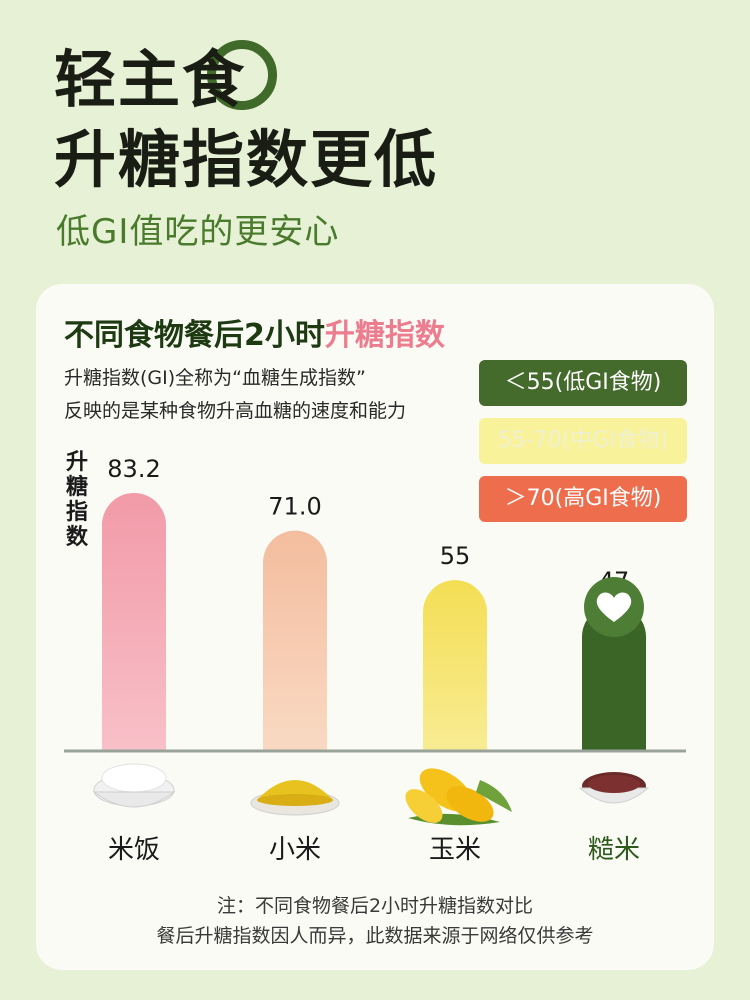 Image resolution: width=750 pixels, height=1000 pixels. What do you see at coordinates (295, 798) in the screenshot?
I see `millet-pile-icon` at bounding box center [295, 798].